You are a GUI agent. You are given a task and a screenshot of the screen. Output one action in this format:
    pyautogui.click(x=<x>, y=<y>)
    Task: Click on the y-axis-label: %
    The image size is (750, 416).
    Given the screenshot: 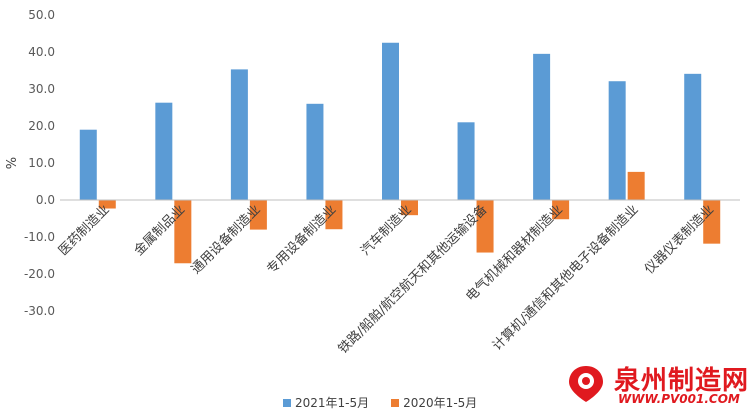 What is the action you would take?
    pyautogui.click(x=12, y=163)
    